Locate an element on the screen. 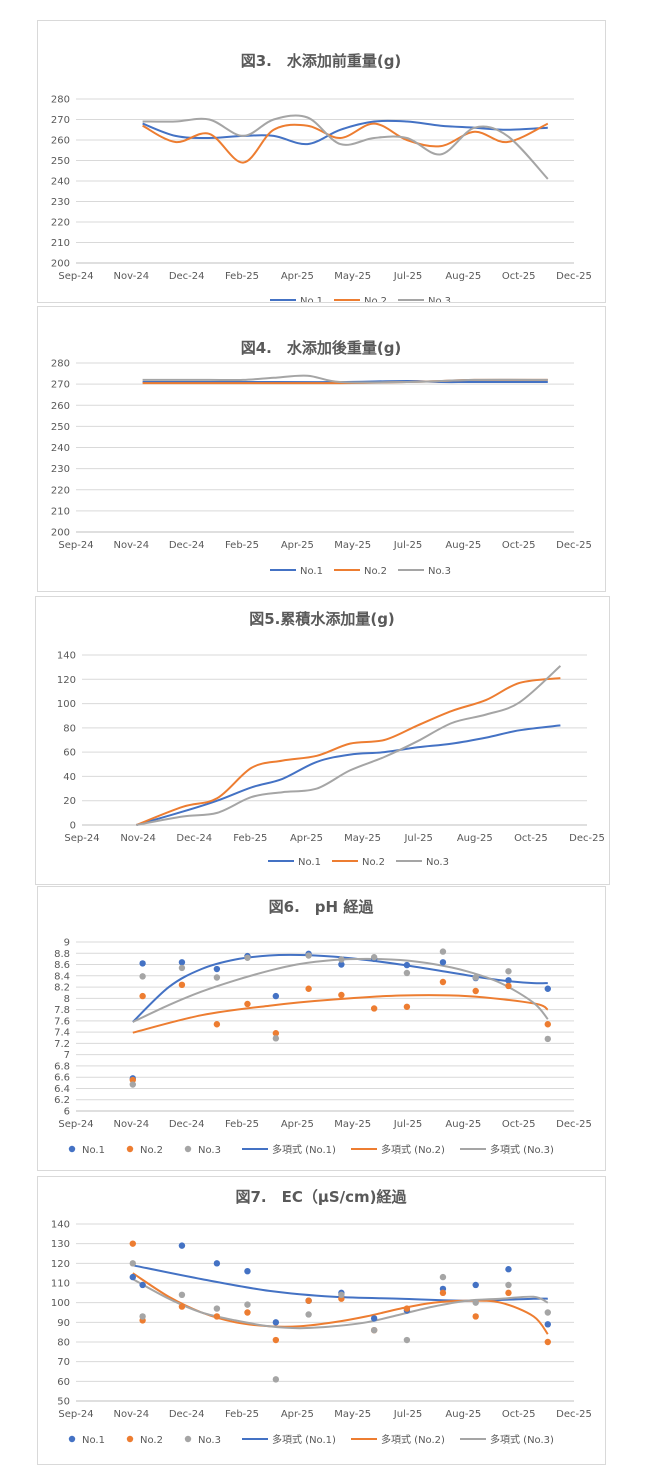 The image size is (647, 1483). y-tick-label: 6.6 is located at coordinates (62, 1078).